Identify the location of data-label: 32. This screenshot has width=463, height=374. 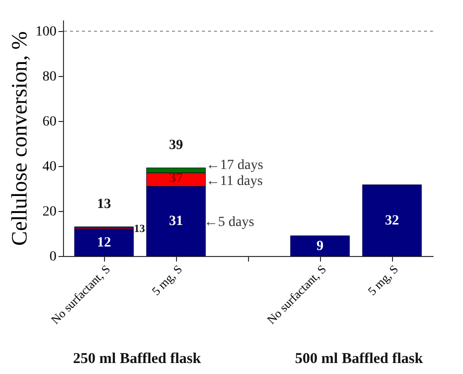
(392, 220).